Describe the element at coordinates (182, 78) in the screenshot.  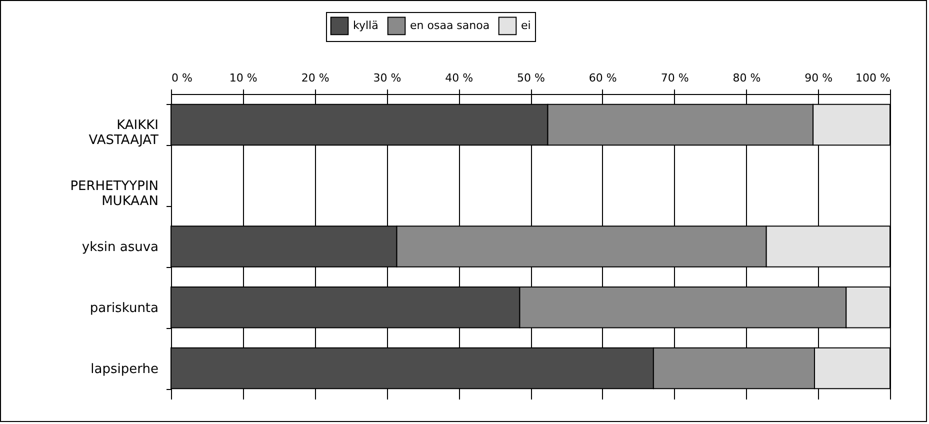
I see `x-tick-label: 0 %` at that location.